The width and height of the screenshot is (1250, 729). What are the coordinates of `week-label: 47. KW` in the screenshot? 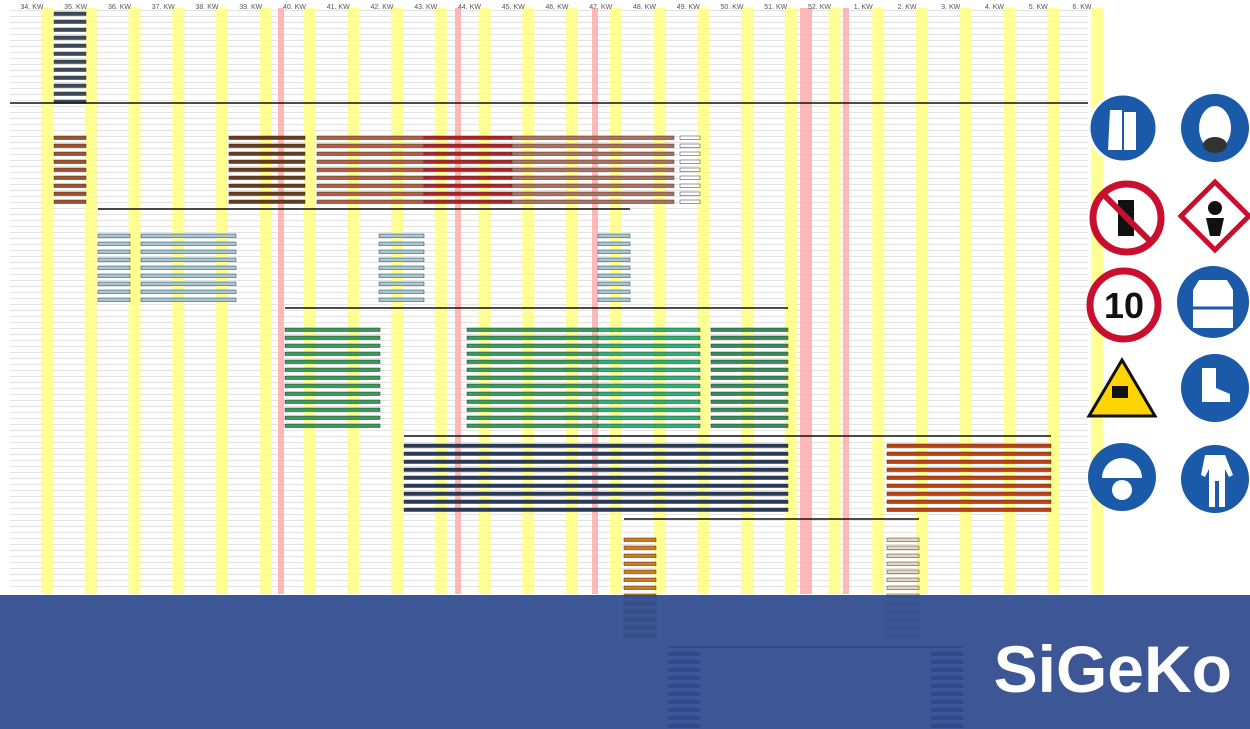 It's located at (600, 7).